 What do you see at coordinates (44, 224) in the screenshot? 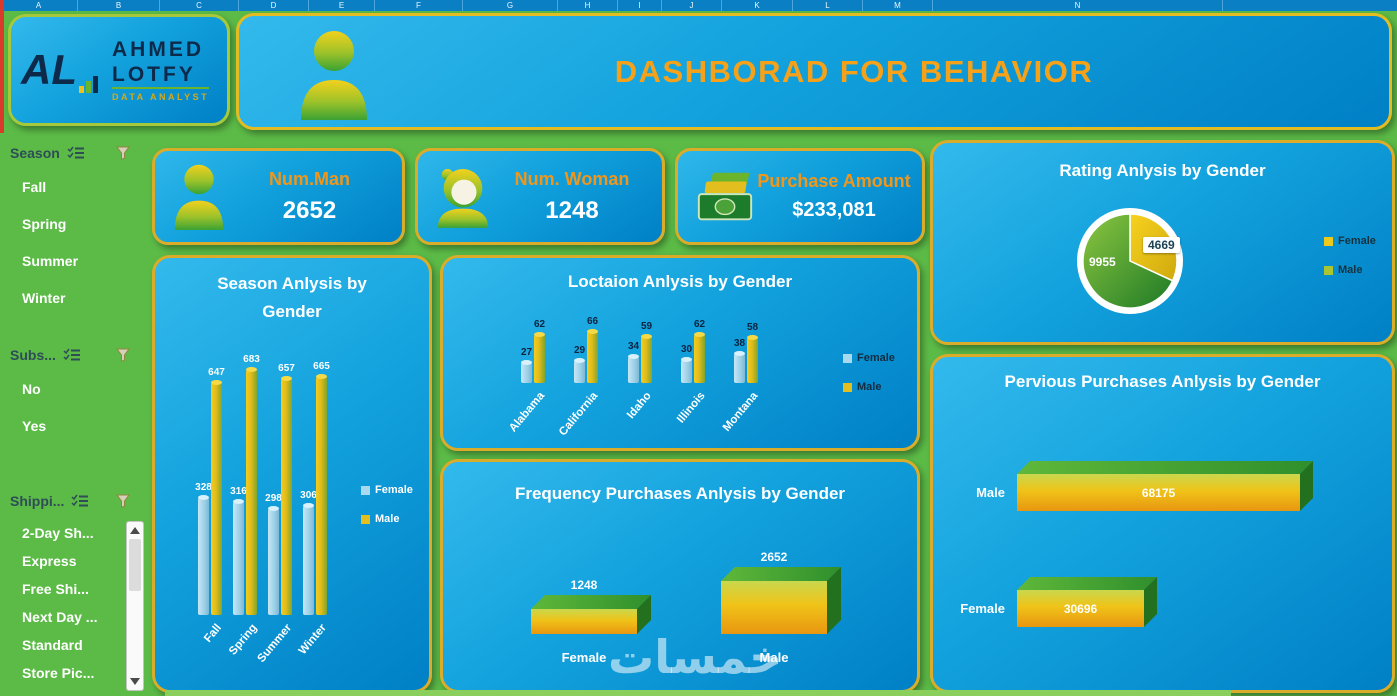
I see `slicer-item-spring: Spring` at bounding box center [44, 224].